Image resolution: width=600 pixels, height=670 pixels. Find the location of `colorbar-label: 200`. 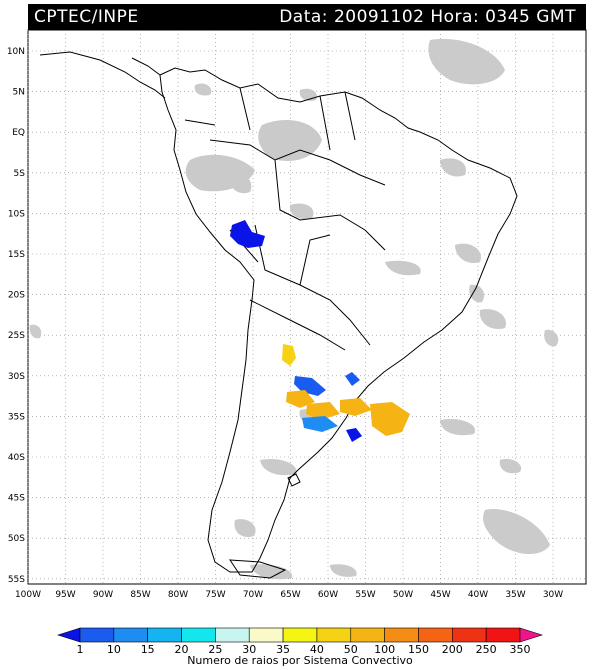

colorbar-label: 200 is located at coordinates (452, 649).